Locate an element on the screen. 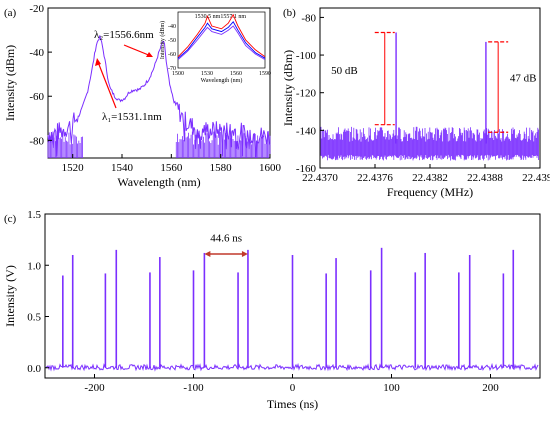  inset-label-1: 1530.5 nm is located at coordinates (208, 17).